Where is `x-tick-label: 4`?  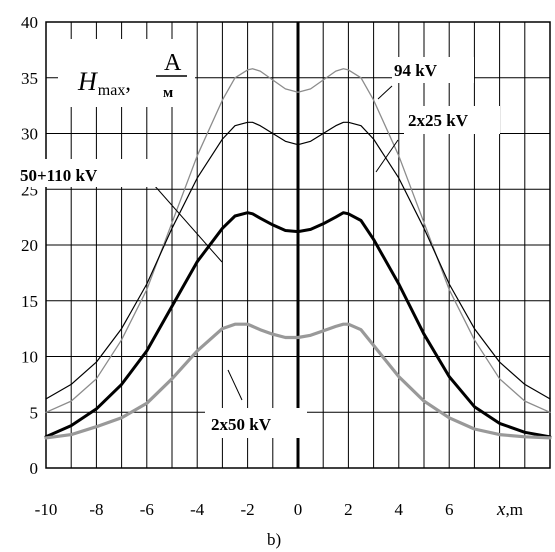 x-tick-label: 4 is located at coordinates (399, 509).